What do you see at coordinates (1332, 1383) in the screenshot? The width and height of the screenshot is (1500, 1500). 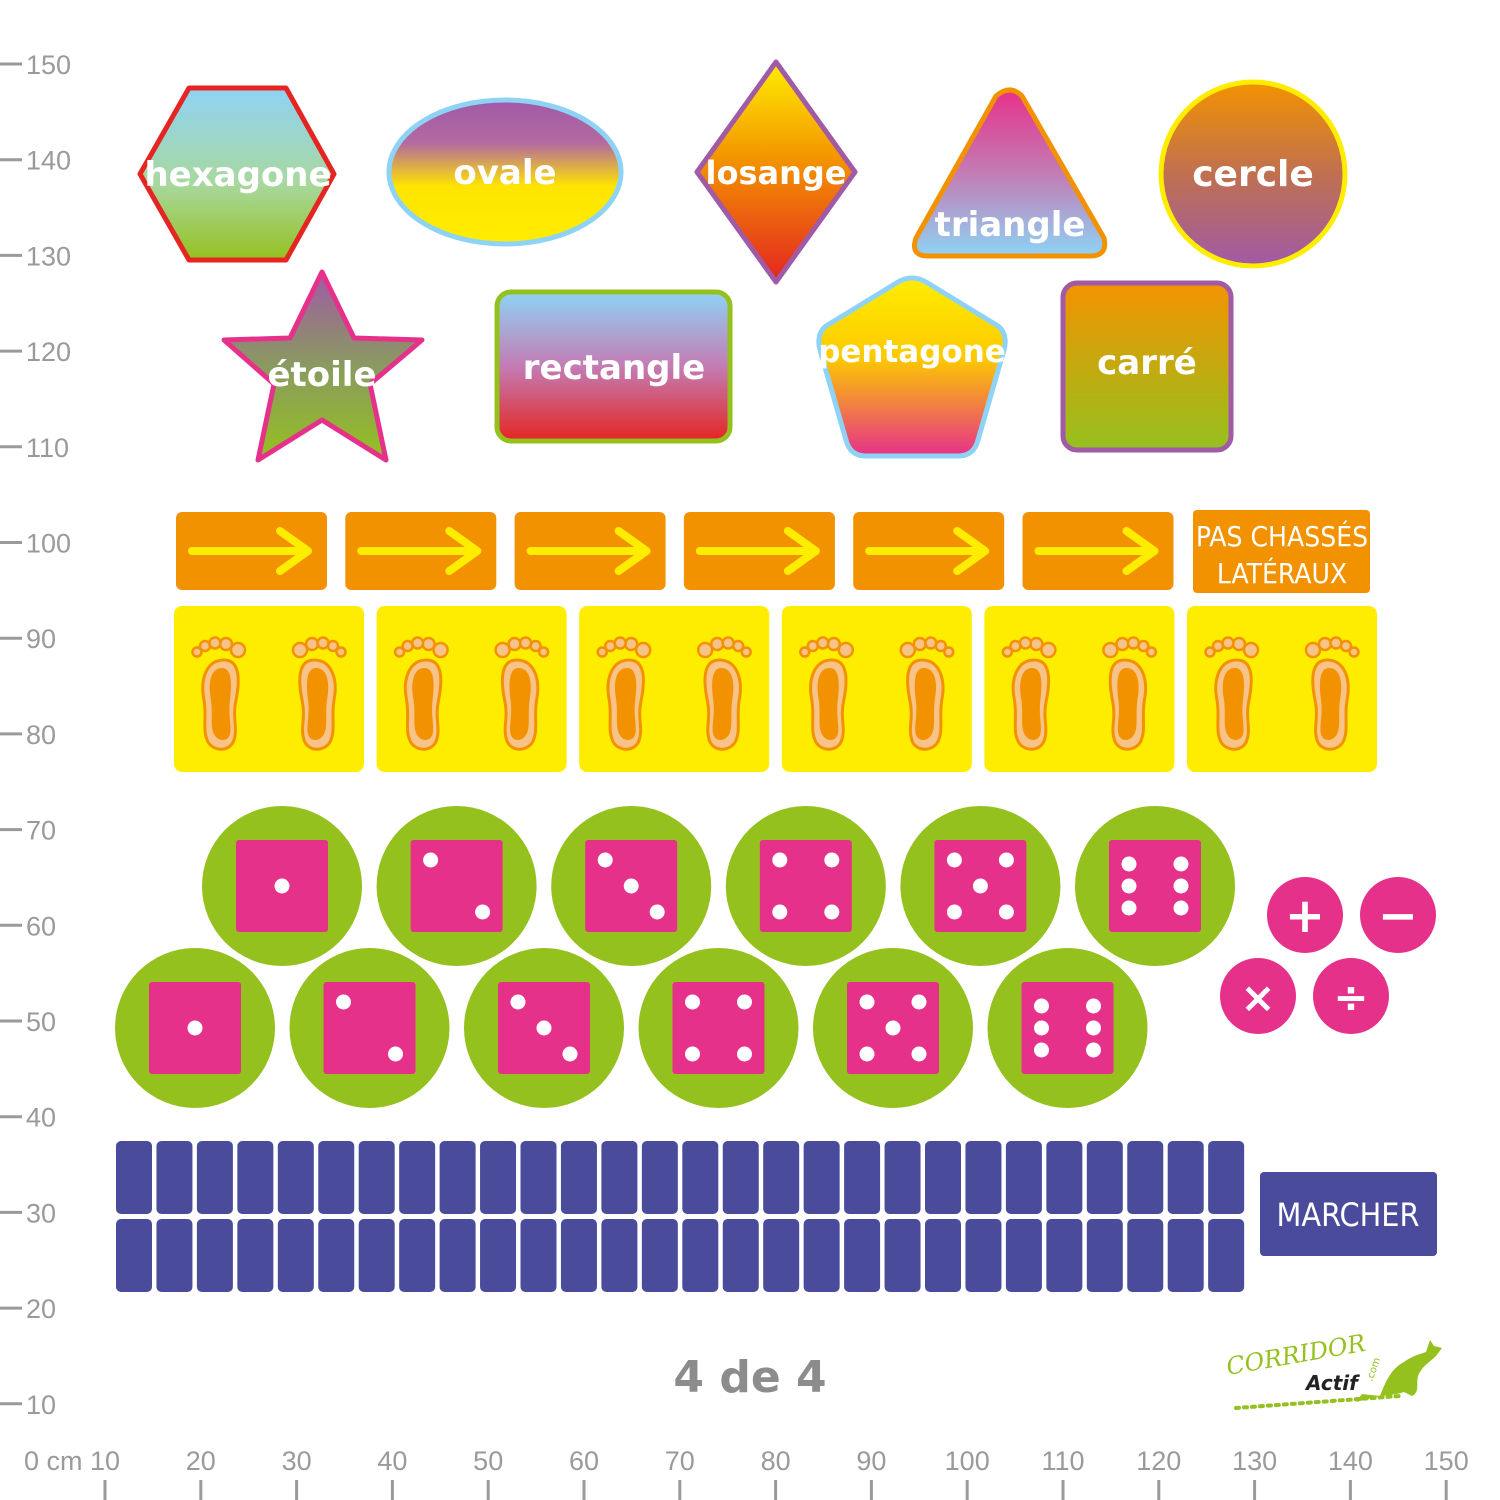 I see `logo-line2: Actif` at bounding box center [1332, 1383].